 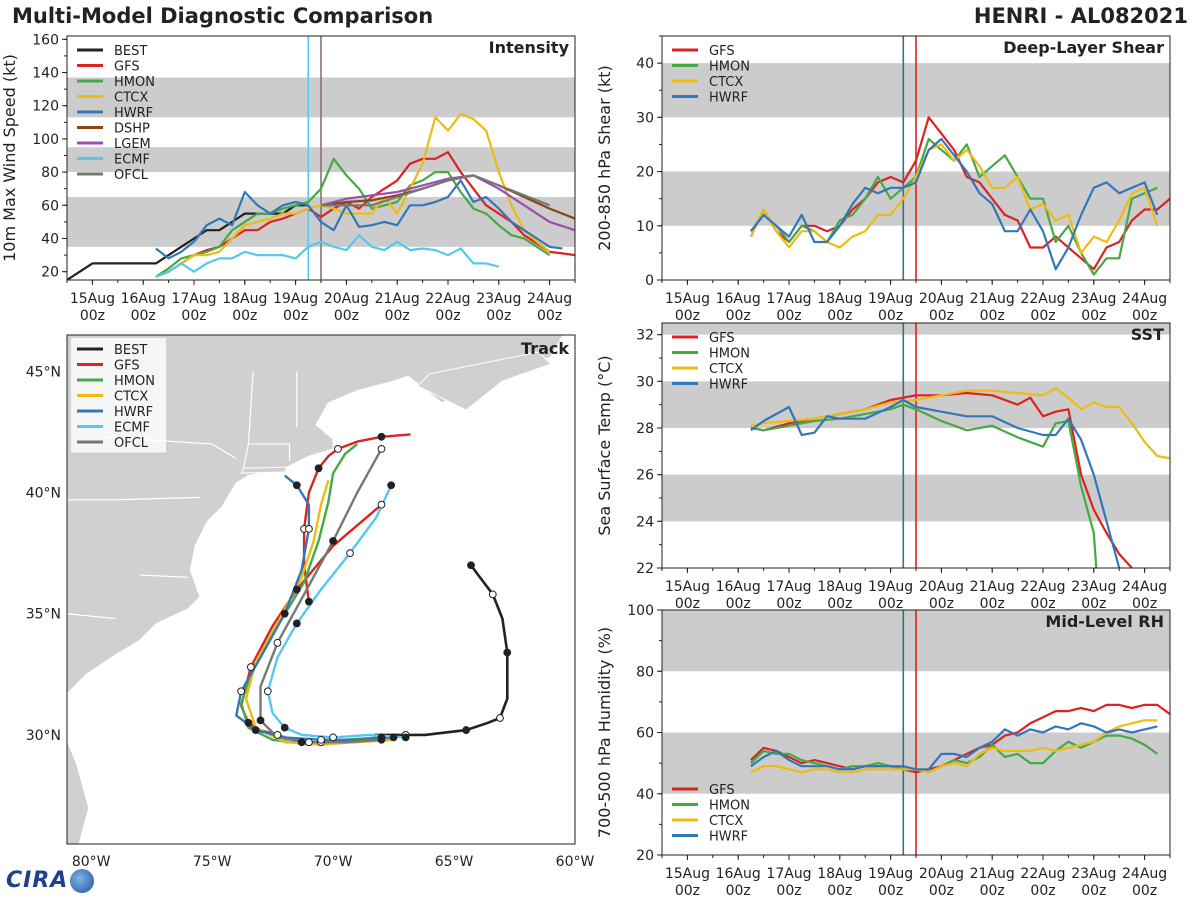 I want to click on y-axis-label: Sea Surface Temp (°C), so click(x=604, y=445).